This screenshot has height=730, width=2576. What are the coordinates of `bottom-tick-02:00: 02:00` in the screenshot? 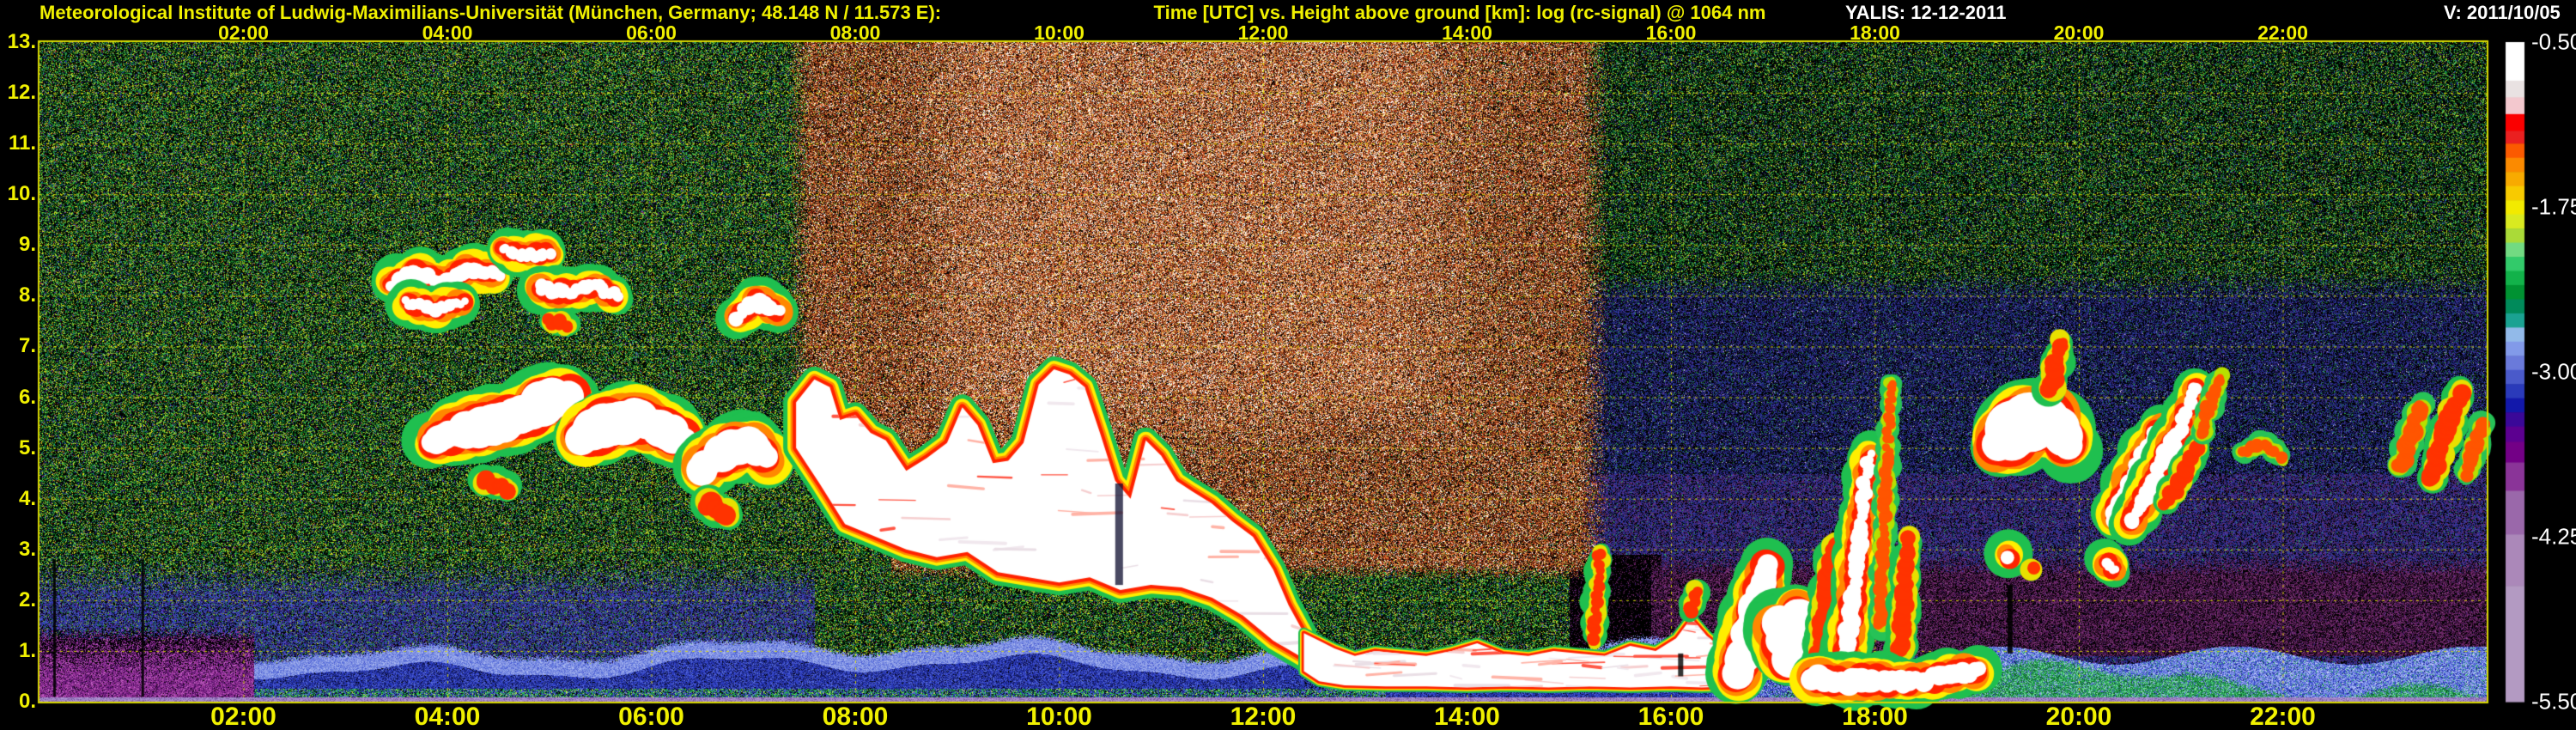 It's located at (243, 716).